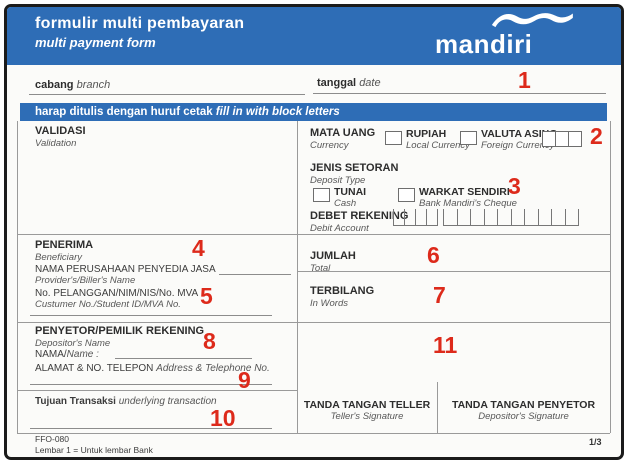 The width and height of the screenshot is (628, 464). I want to click on form-code: FFO-080, so click(52, 439).